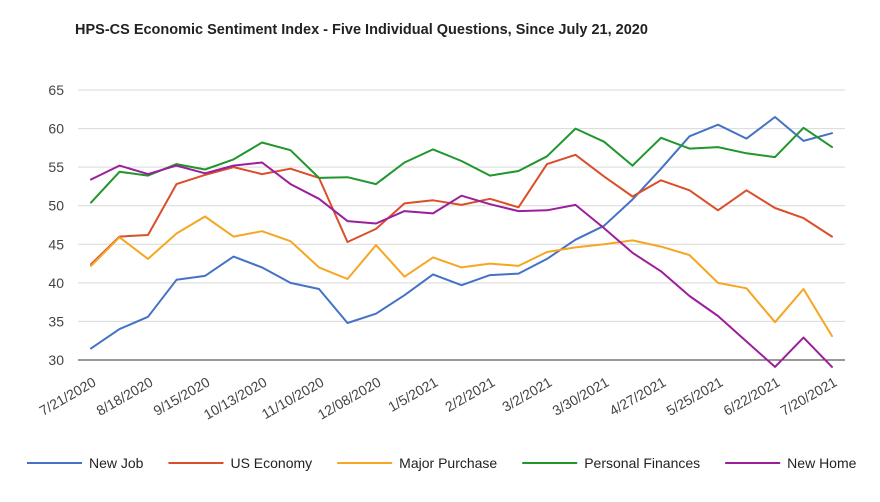  I want to click on legend-item: US Economy, so click(240, 463).